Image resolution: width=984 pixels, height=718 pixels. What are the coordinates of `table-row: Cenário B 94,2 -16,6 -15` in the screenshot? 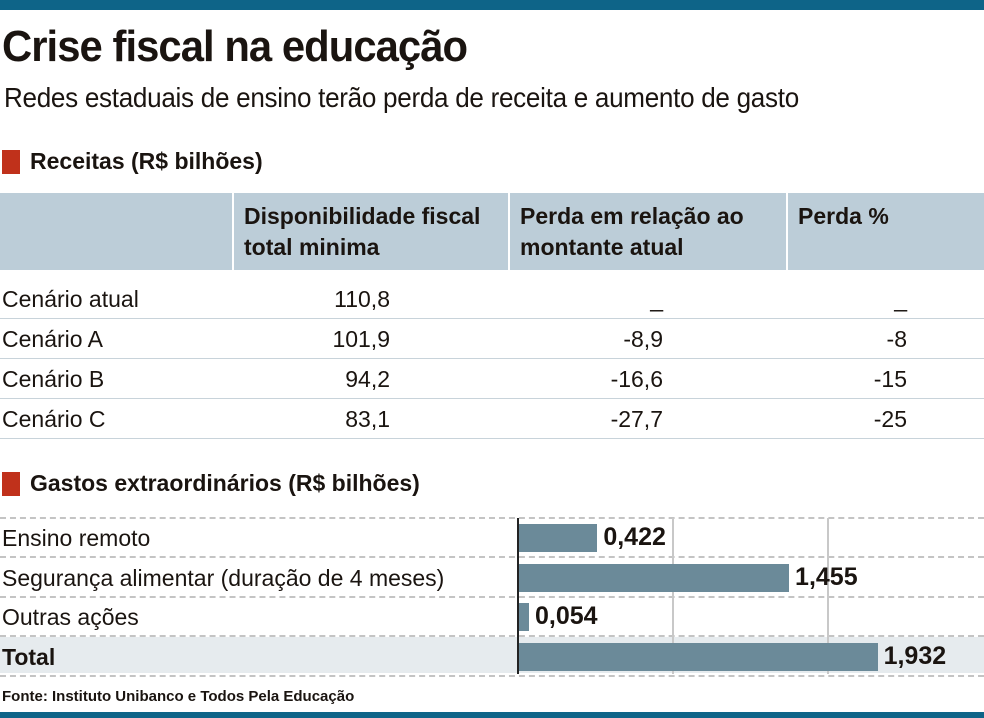 It's located at (492, 379).